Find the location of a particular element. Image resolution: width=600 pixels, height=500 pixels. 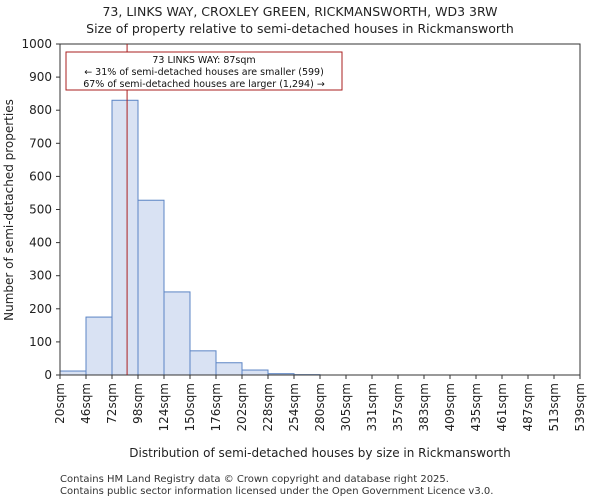

y-axis-ticks: 0 100 200 300 400 500 600 700 800 900 1000 is located at coordinates (40, 209).